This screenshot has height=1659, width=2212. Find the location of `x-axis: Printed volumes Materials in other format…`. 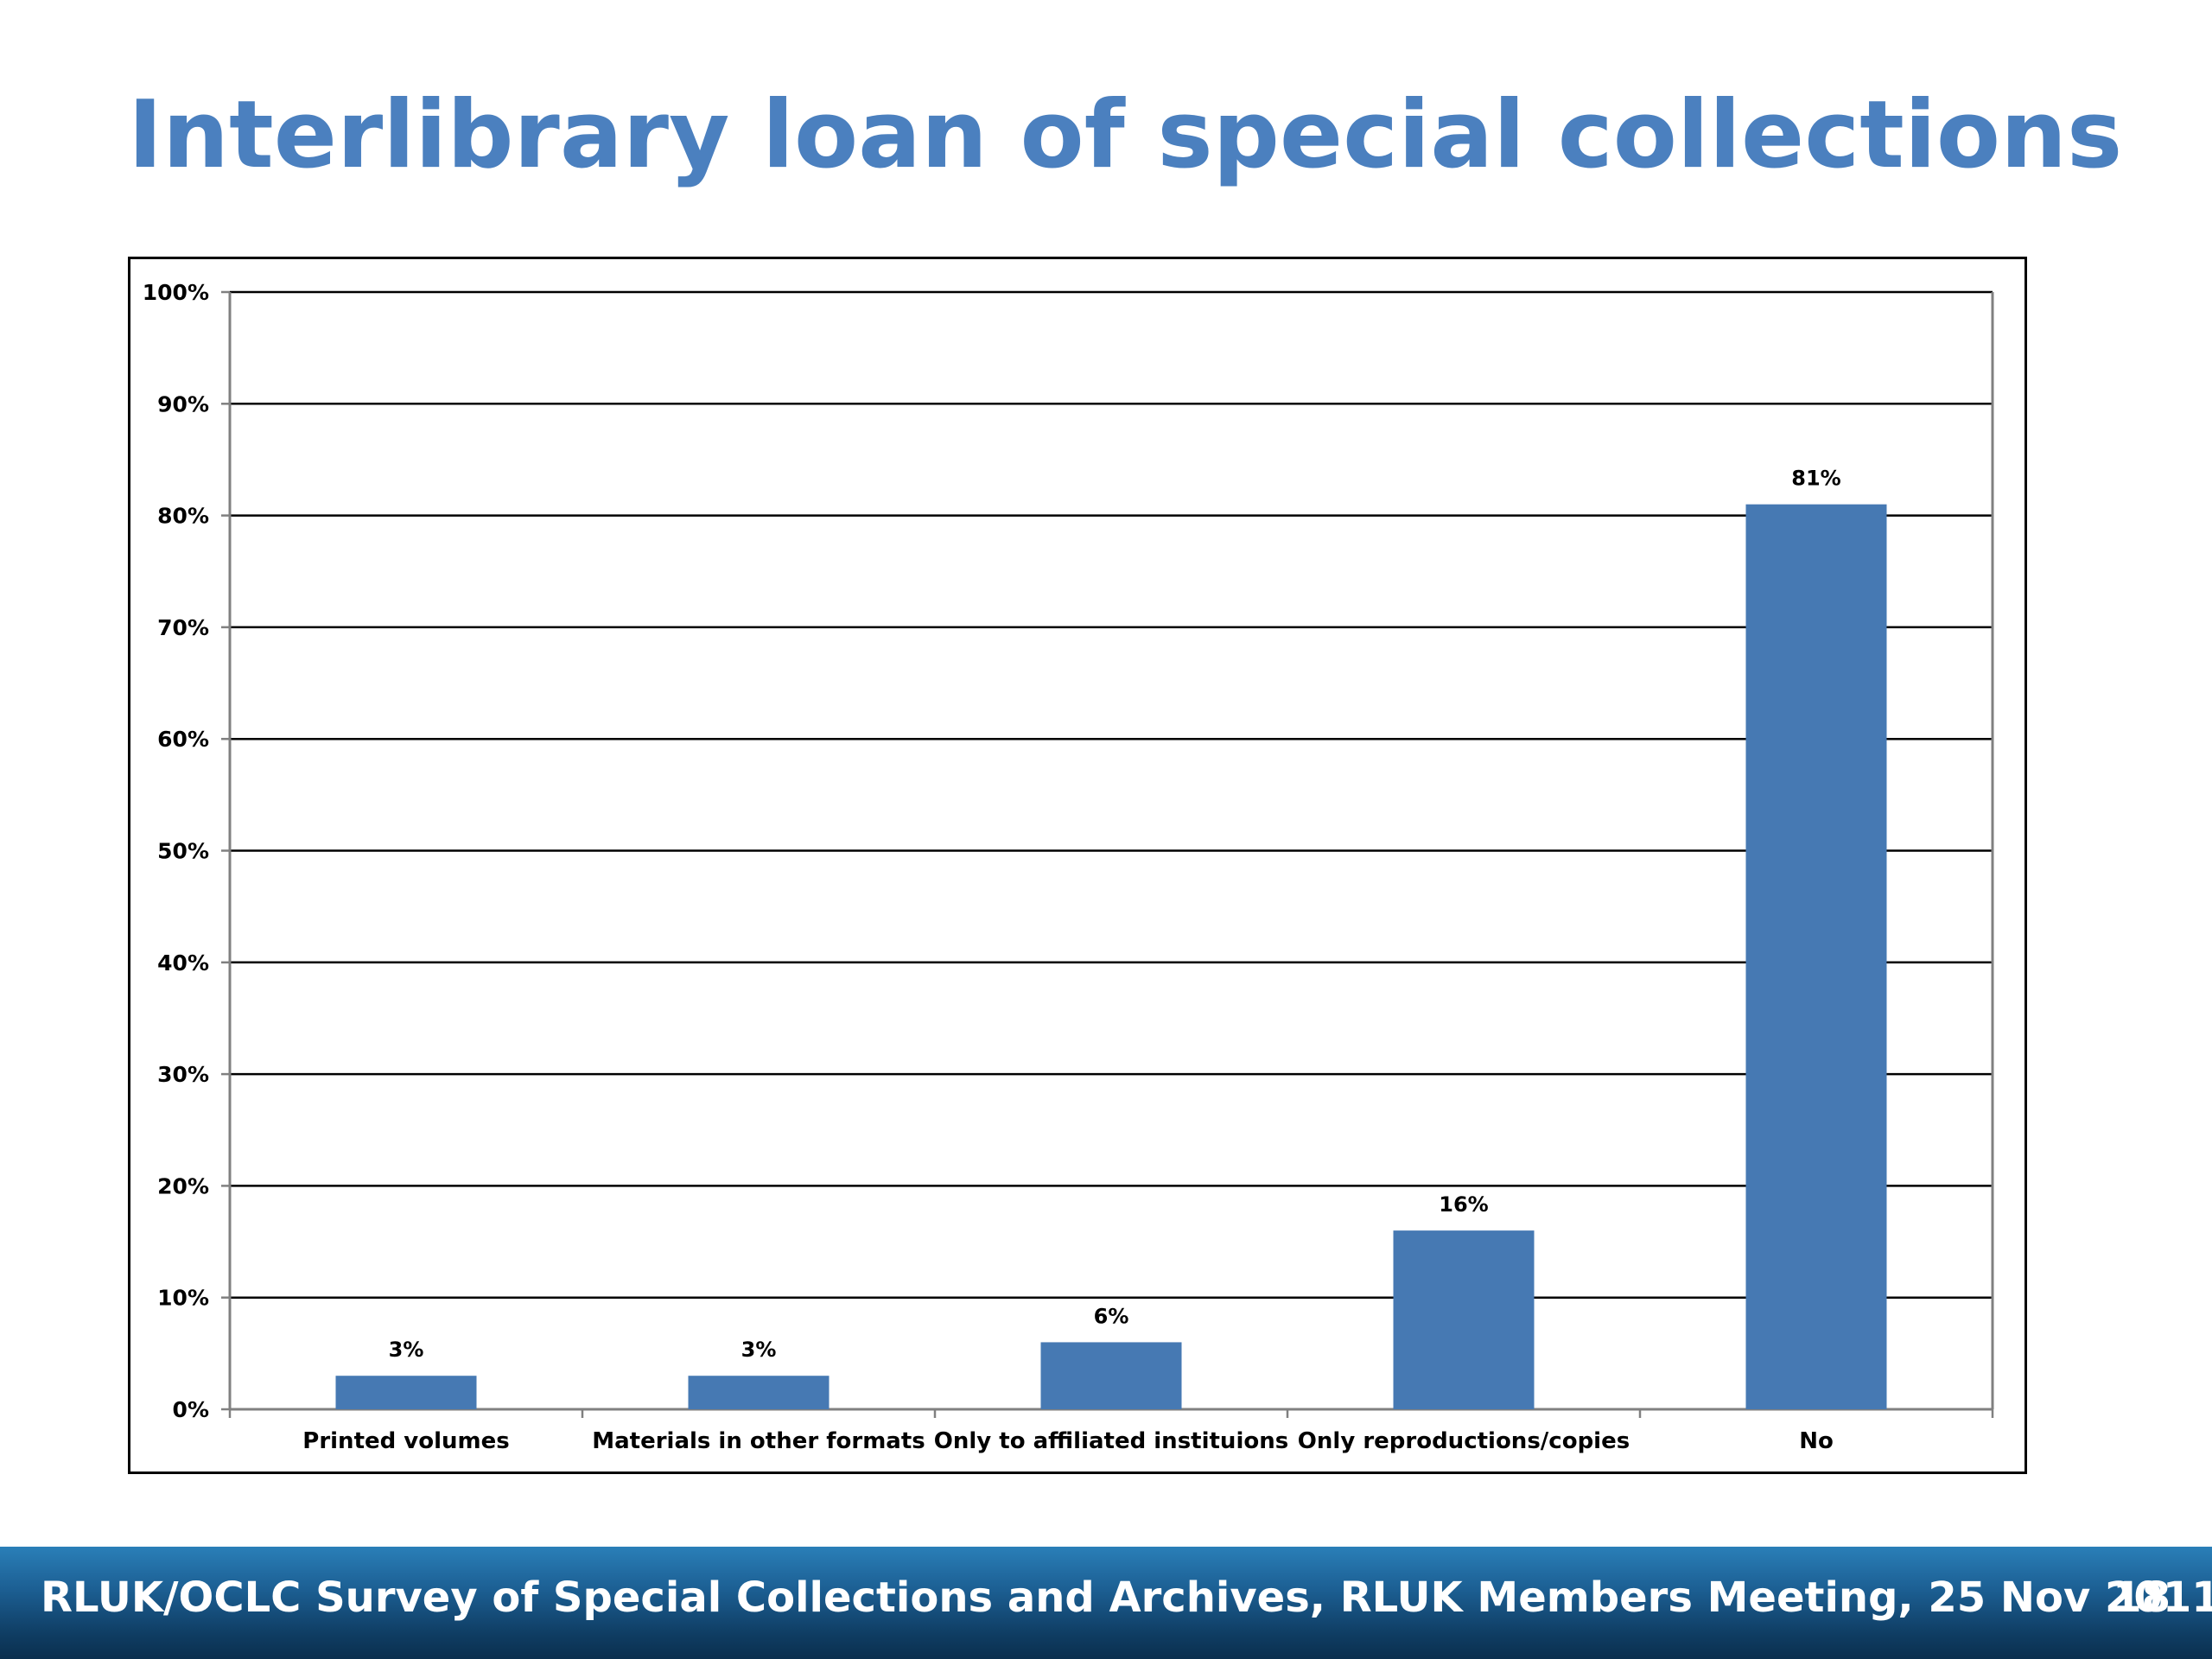

x-axis: Printed volumes Materials in other format… is located at coordinates (1111, 1431).